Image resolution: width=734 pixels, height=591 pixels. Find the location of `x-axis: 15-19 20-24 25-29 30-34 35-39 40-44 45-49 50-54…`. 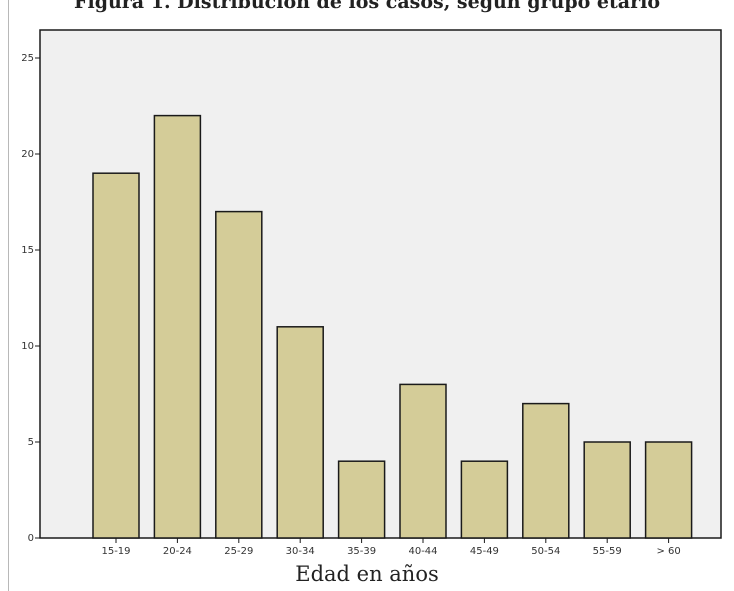

x-axis: 15-19 20-24 25-29 30-34 35-39 40-44 45-49 50-54… is located at coordinates (391, 547).